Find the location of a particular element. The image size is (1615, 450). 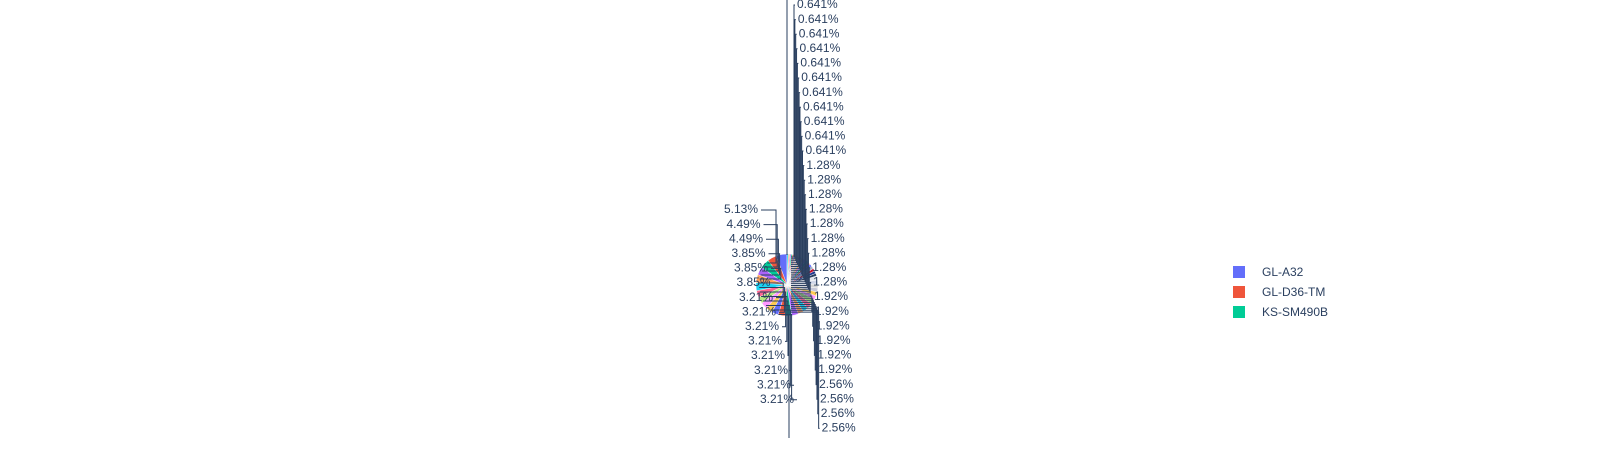

slice-percent-label: 5.13% is located at coordinates (741, 209).